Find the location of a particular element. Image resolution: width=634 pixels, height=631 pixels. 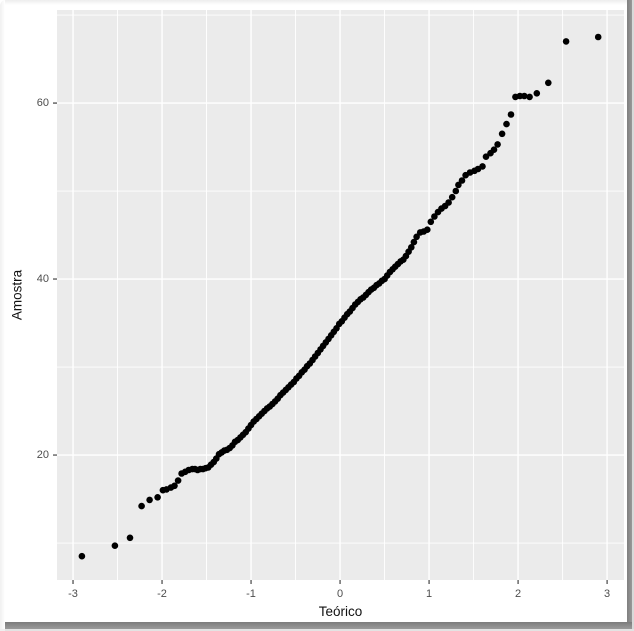

x-tick-label: 1 is located at coordinates (429, 594).